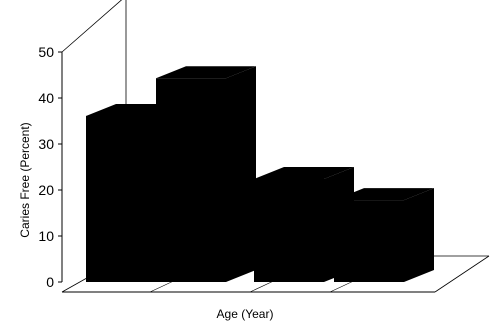 The width and height of the screenshot is (495, 325). I want to click on y-tick-label-20: 20, so click(46, 190).